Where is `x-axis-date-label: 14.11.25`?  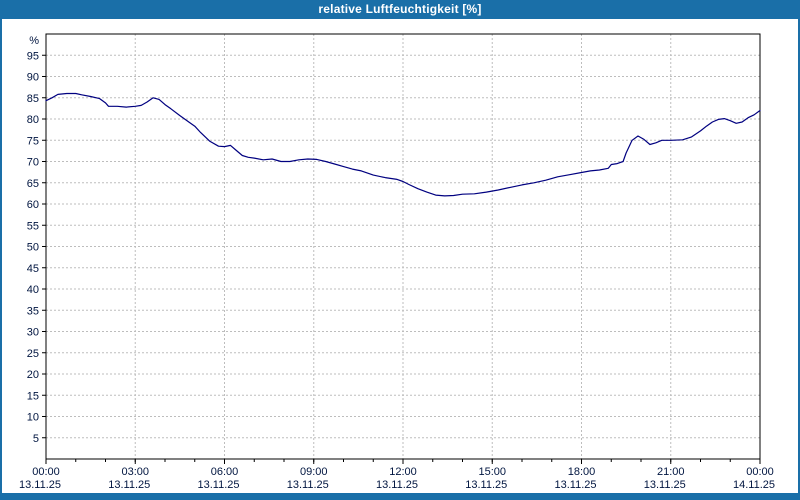 x-axis-date-label: 14.11.25 is located at coordinates (754, 485).